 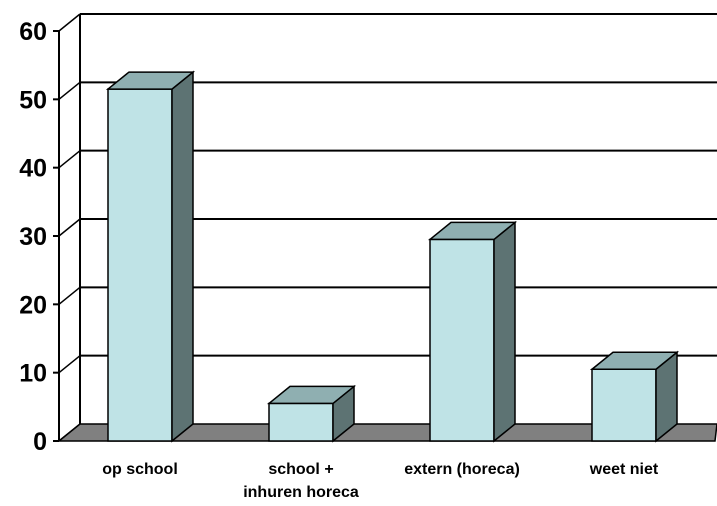 What do you see at coordinates (33, 305) in the screenshot?
I see `y-tick-label: 20` at bounding box center [33, 305].